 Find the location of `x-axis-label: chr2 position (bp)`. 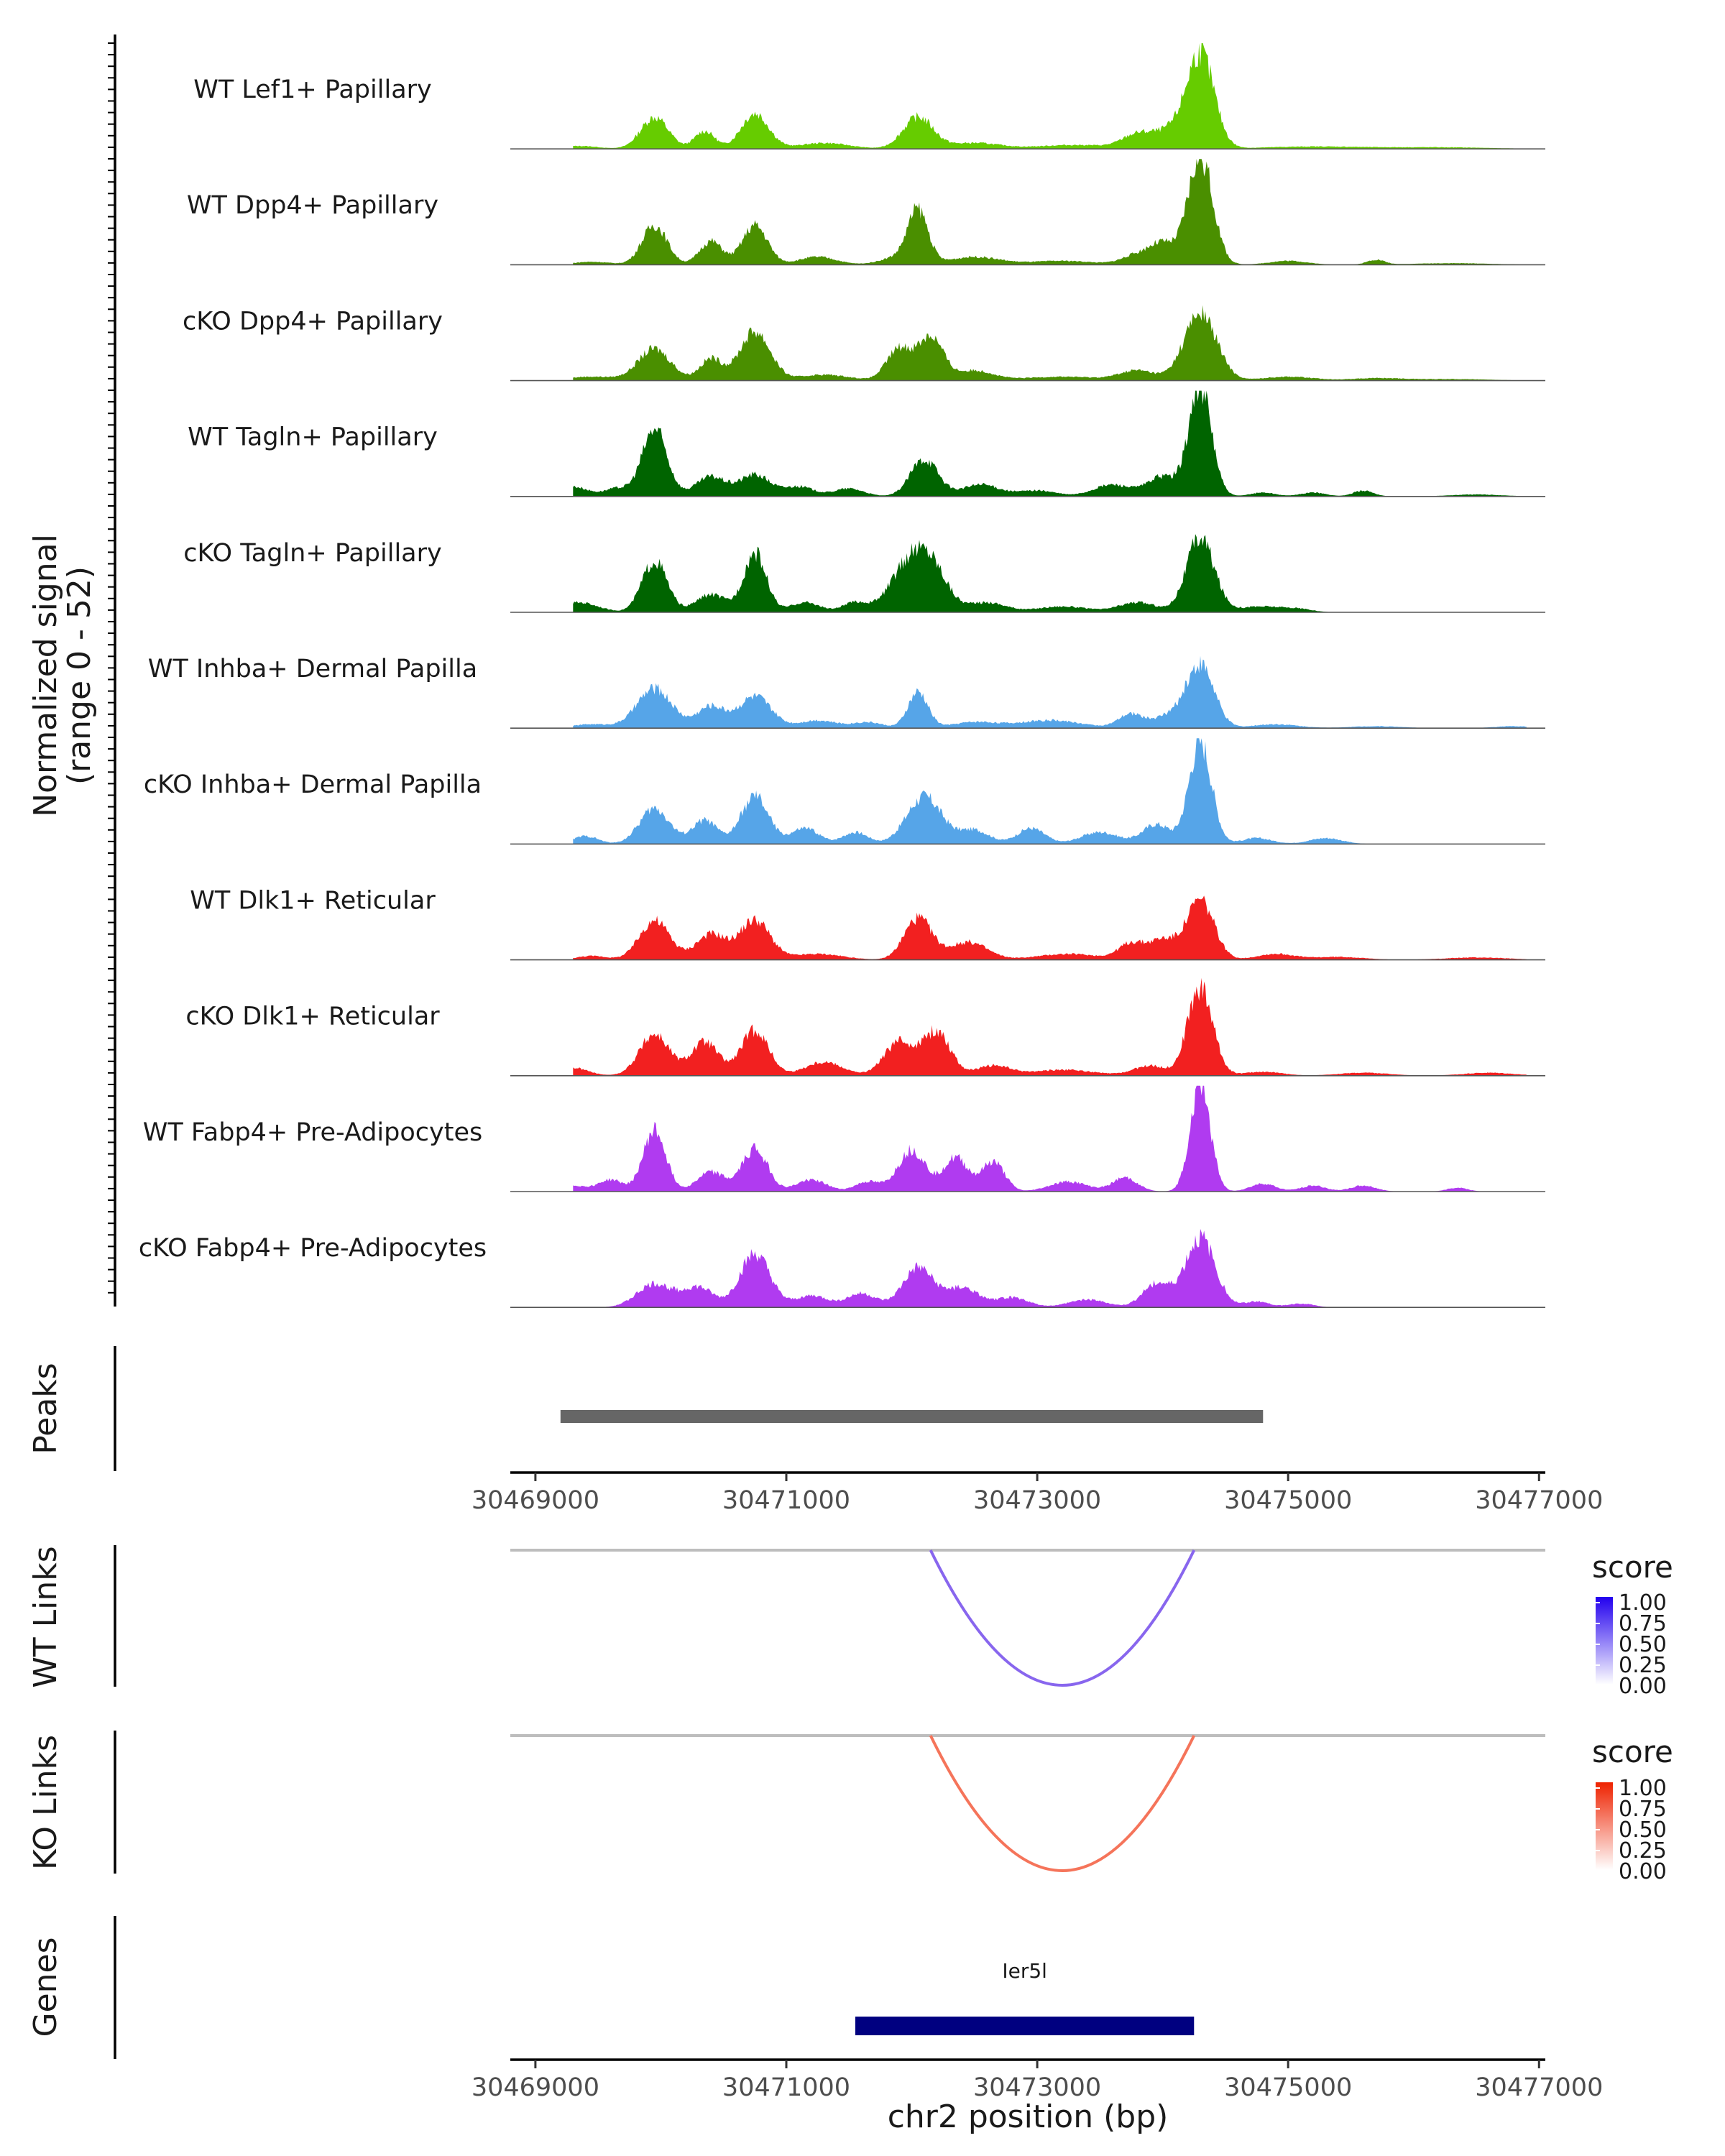

x-axis-label: chr2 position (bp) is located at coordinates (1028, 2117).